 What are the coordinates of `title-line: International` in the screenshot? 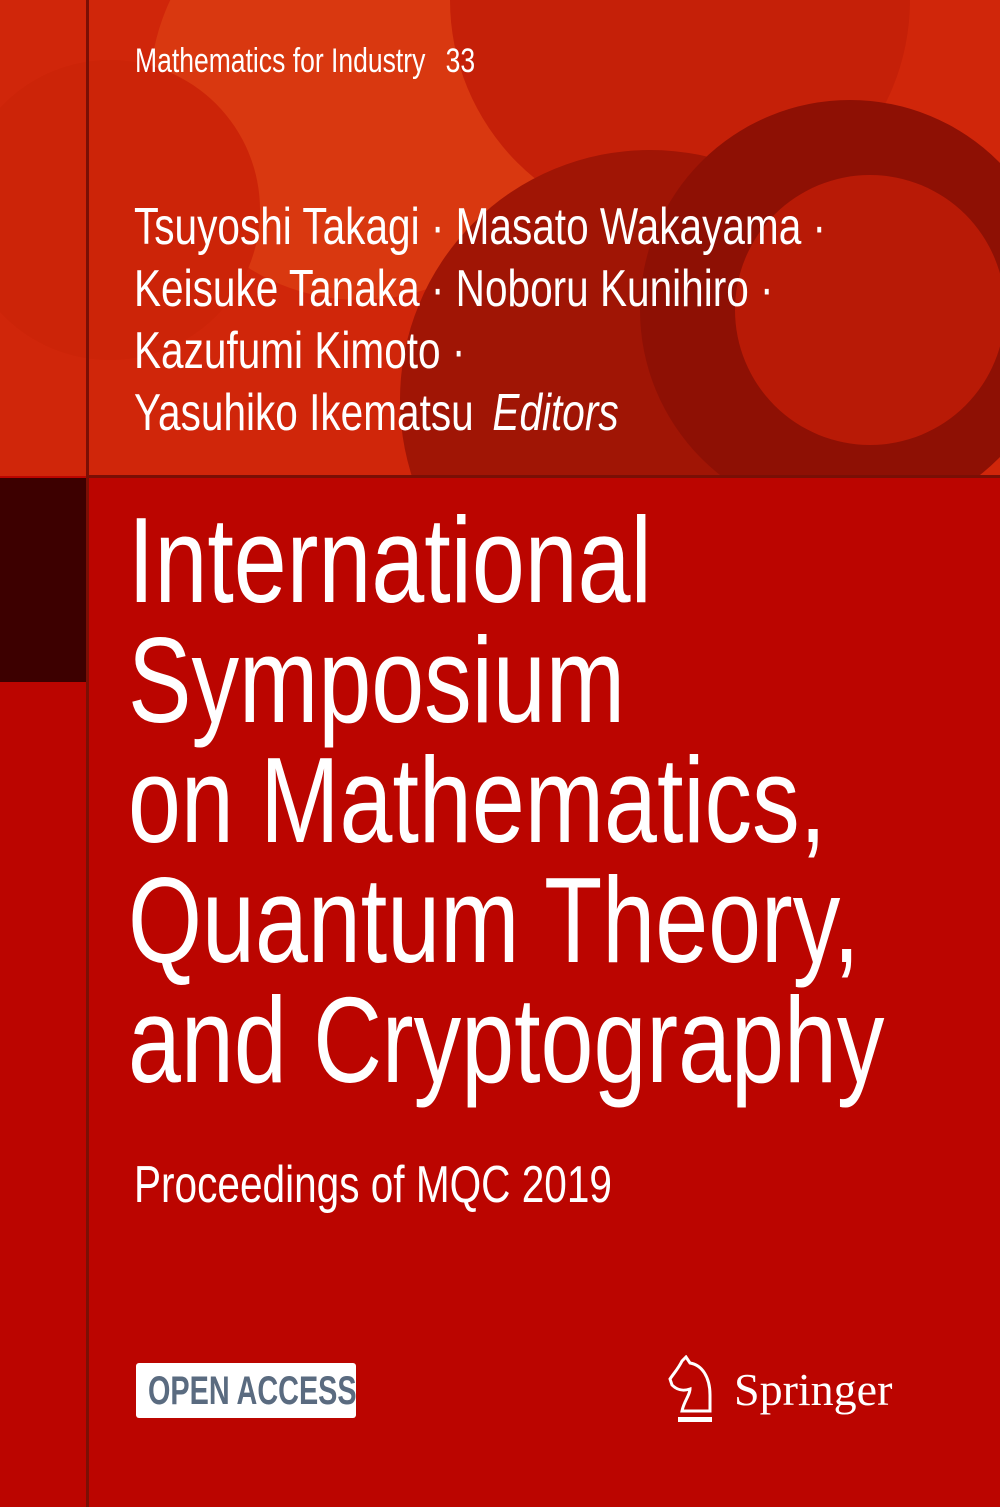 It's located at (390, 560).